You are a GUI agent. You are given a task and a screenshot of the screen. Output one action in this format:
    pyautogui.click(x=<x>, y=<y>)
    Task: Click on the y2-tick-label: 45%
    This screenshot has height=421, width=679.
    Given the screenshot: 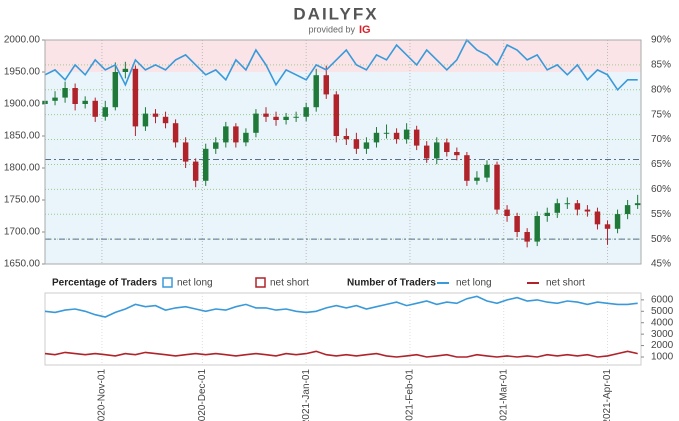 What is the action you would take?
    pyautogui.click(x=661, y=264)
    